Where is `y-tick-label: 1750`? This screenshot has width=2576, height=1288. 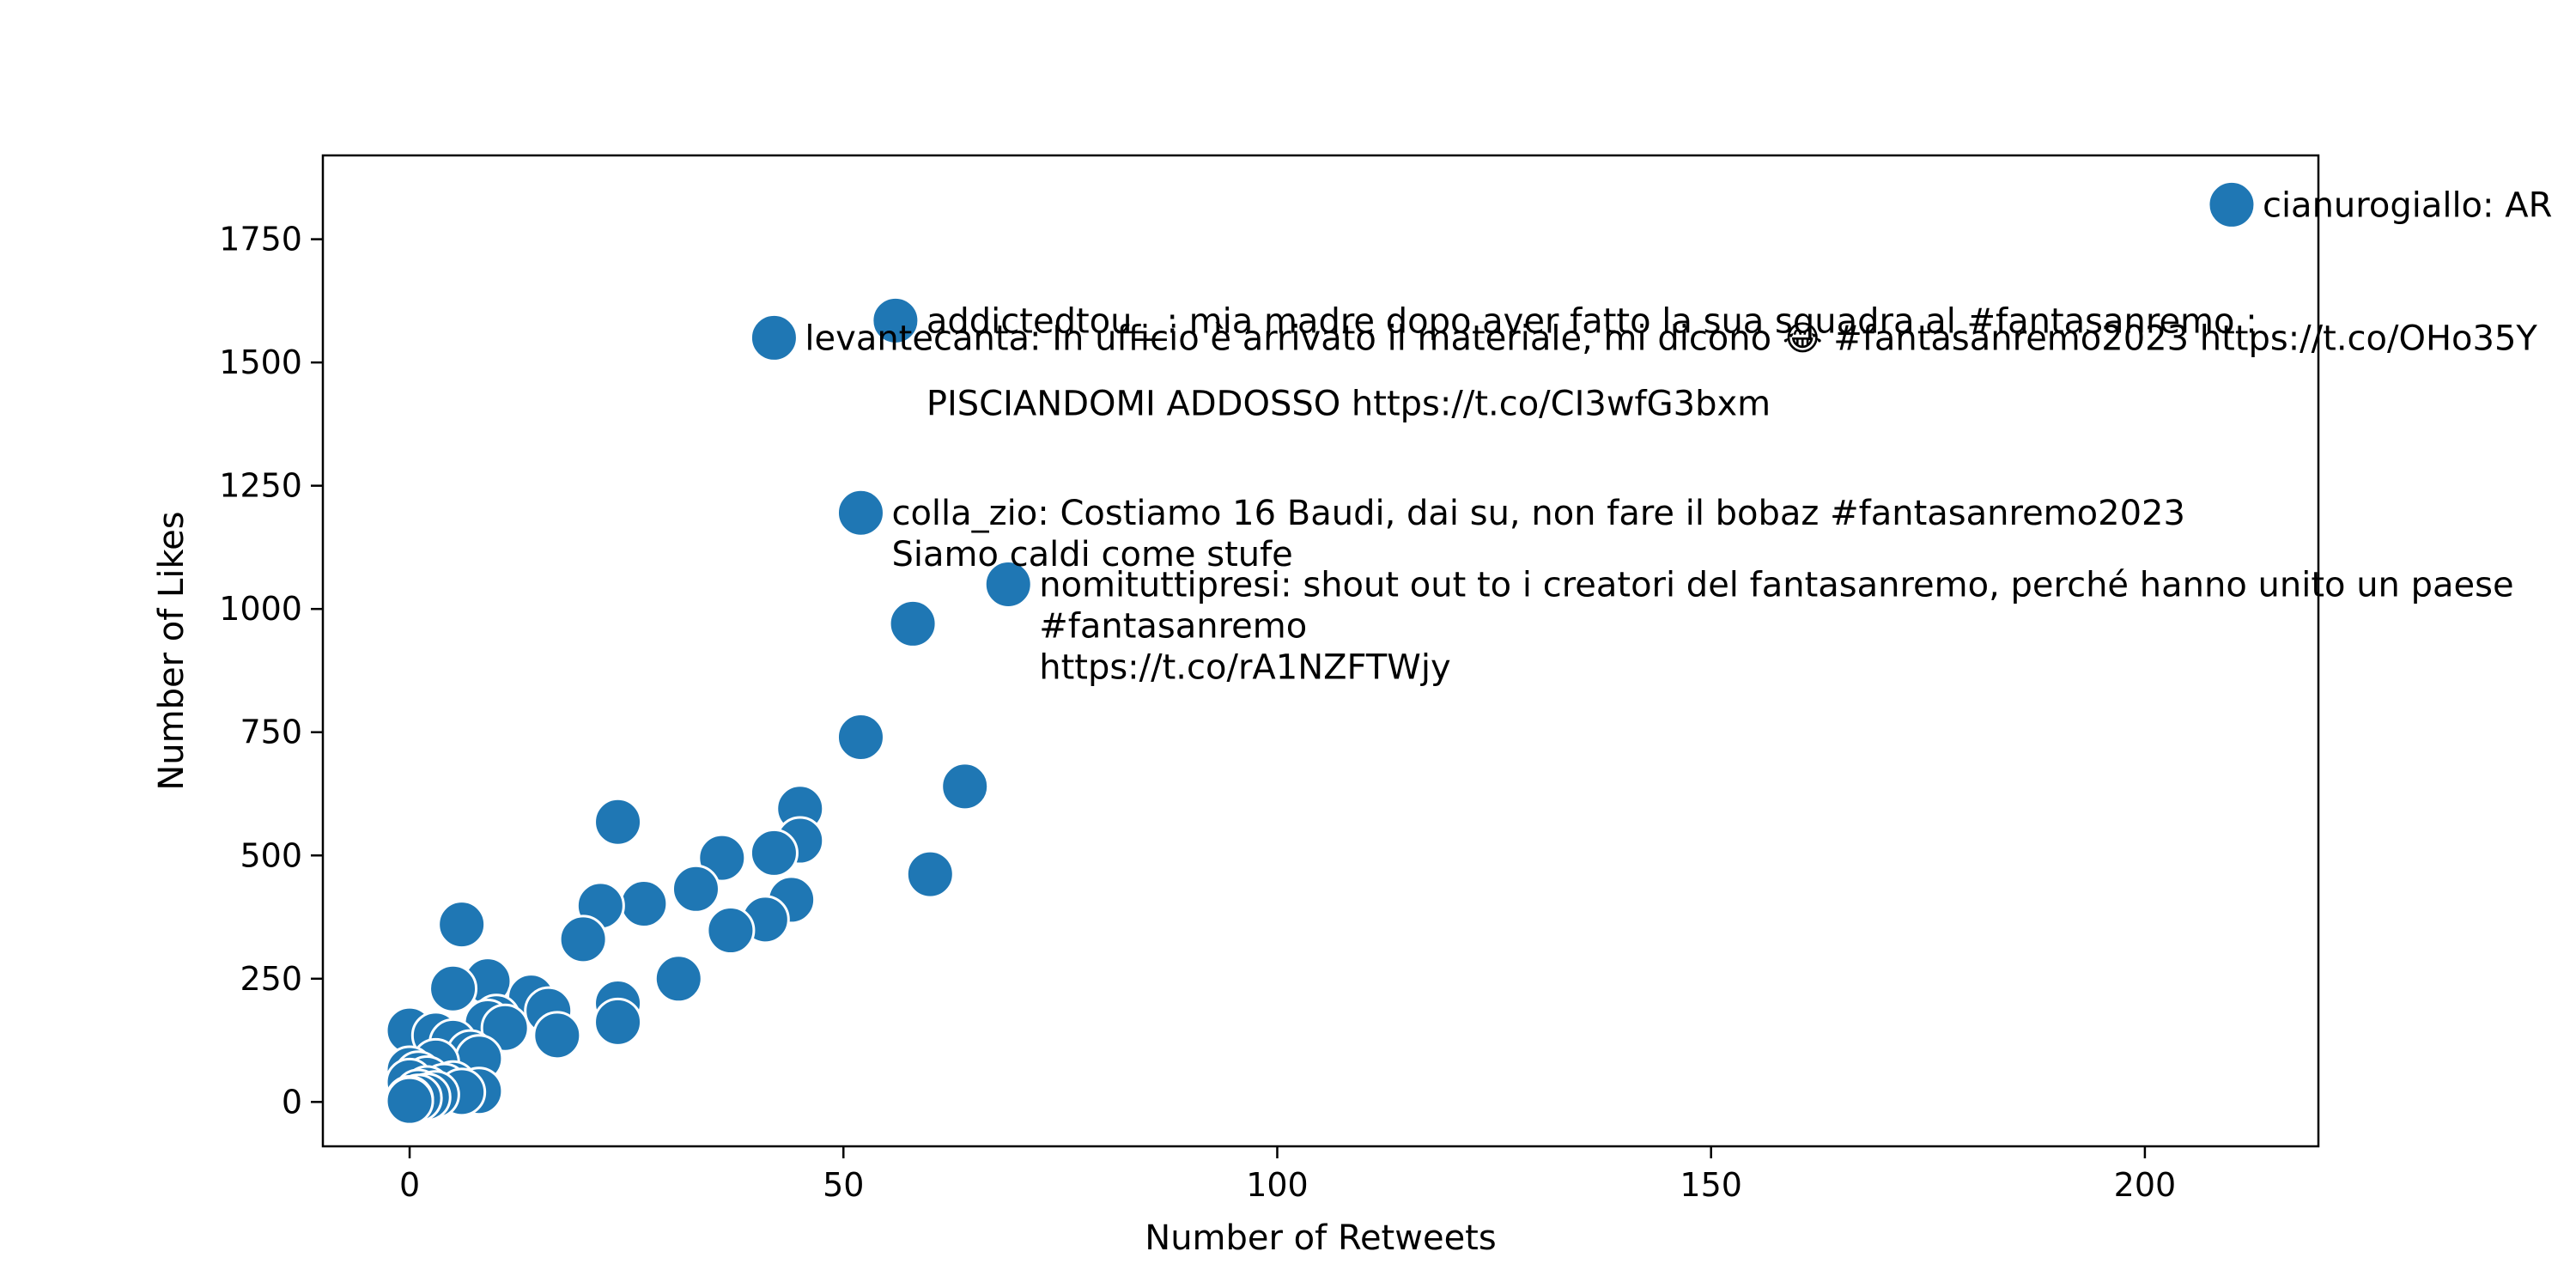
y-tick-label: 1750 is located at coordinates (260, 240).